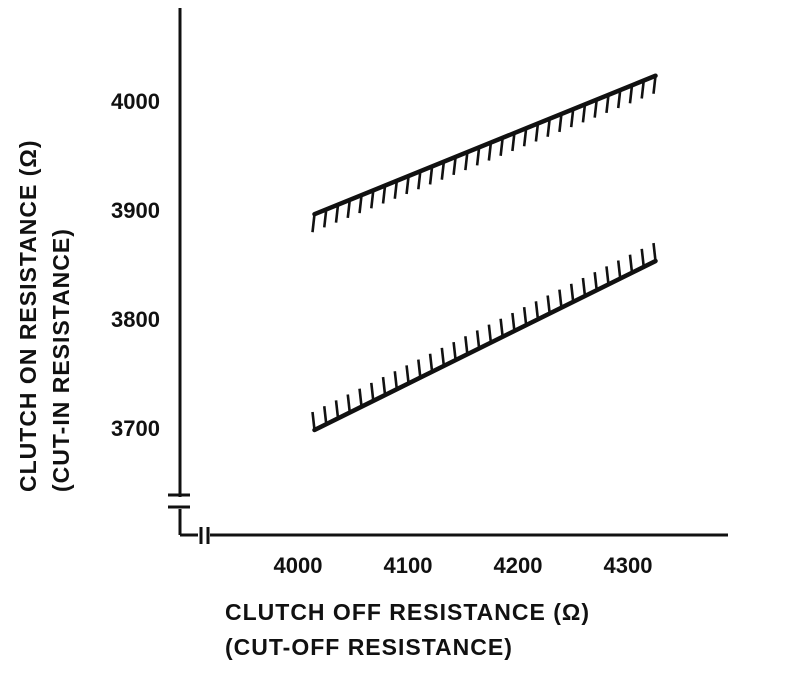  I want to click on series-lower-boundary, so click(484, 337).